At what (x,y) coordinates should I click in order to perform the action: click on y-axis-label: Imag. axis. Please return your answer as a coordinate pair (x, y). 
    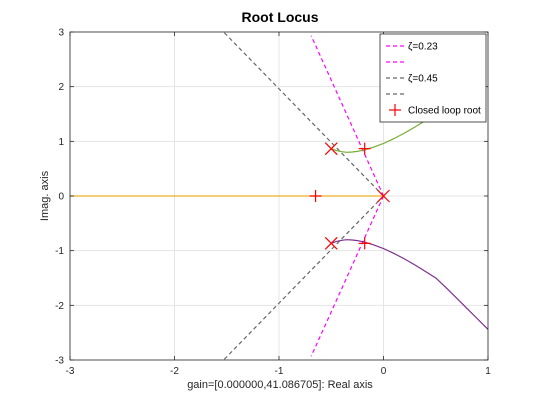
    Looking at the image, I should click on (45, 195).